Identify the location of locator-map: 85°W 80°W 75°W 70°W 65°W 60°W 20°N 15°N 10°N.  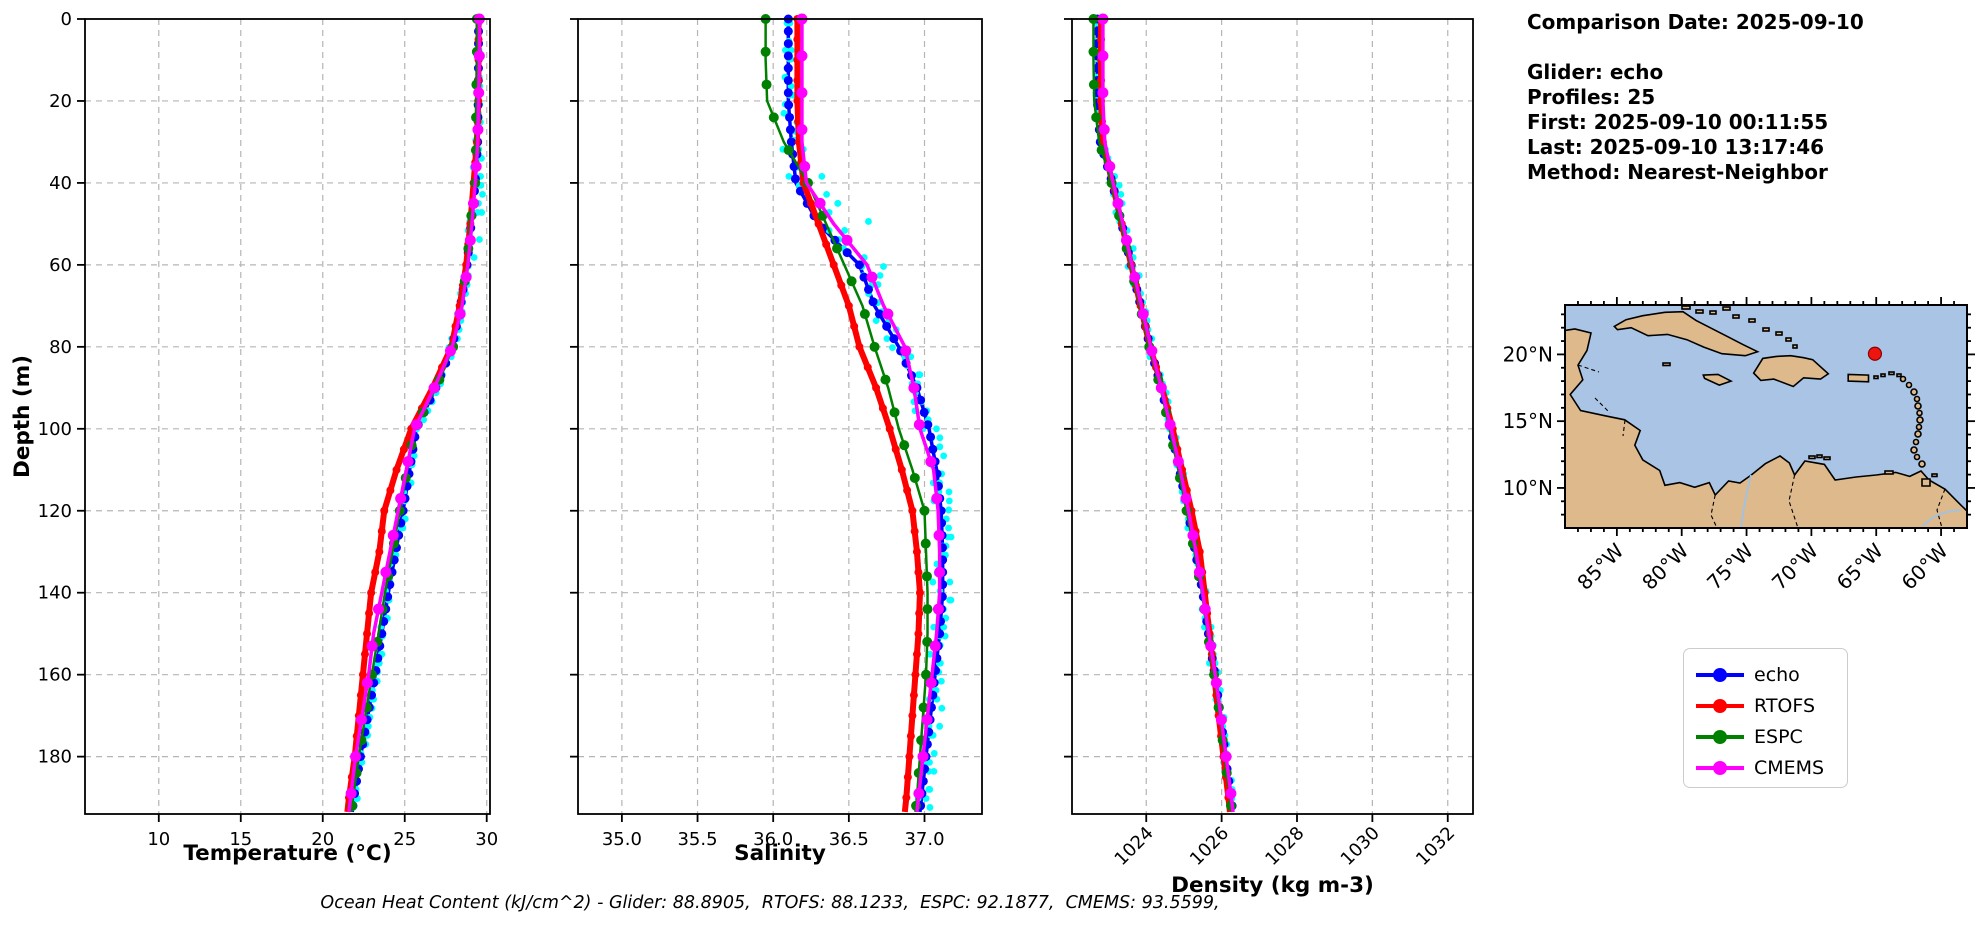
(1739, 446).